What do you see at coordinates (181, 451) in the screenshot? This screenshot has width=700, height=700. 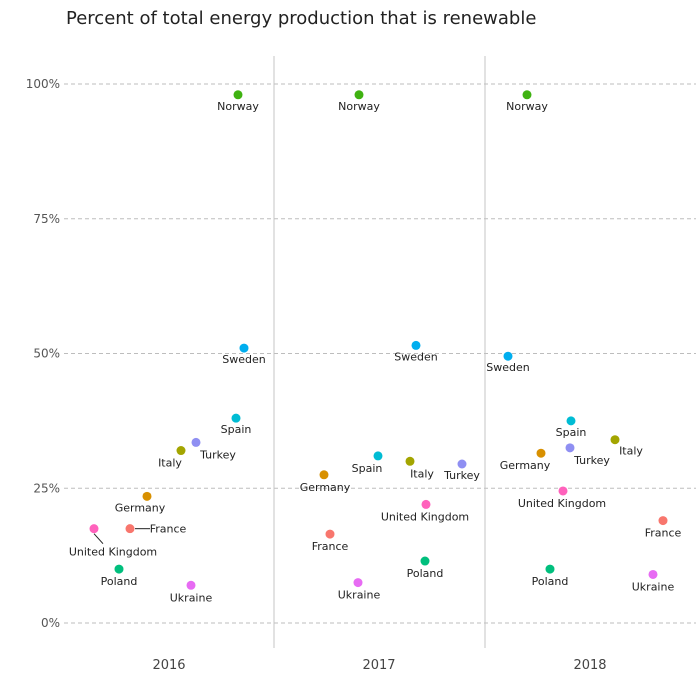 I see `point-italy-2016` at bounding box center [181, 451].